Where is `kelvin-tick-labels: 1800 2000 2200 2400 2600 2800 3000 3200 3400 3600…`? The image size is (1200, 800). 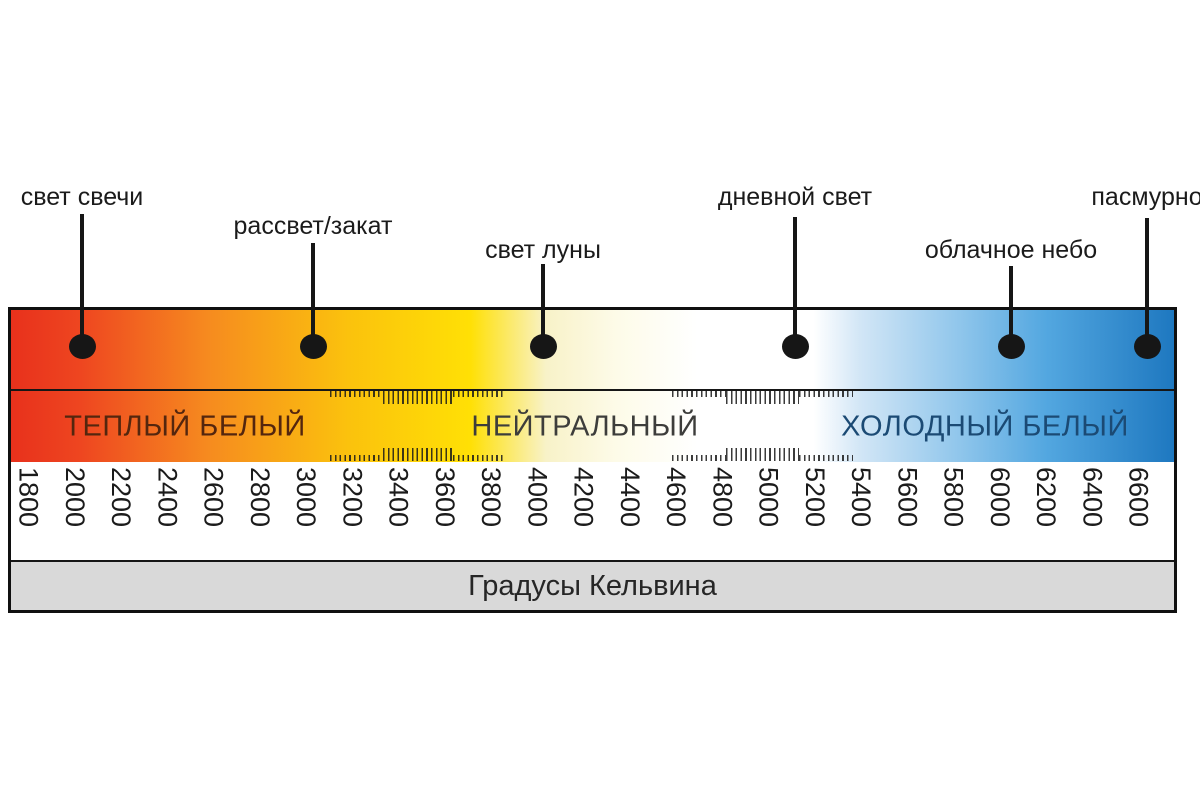 kelvin-tick-labels: 1800 2000 2200 2400 2600 2800 3000 3200 3400 3600… is located at coordinates (592, 508).